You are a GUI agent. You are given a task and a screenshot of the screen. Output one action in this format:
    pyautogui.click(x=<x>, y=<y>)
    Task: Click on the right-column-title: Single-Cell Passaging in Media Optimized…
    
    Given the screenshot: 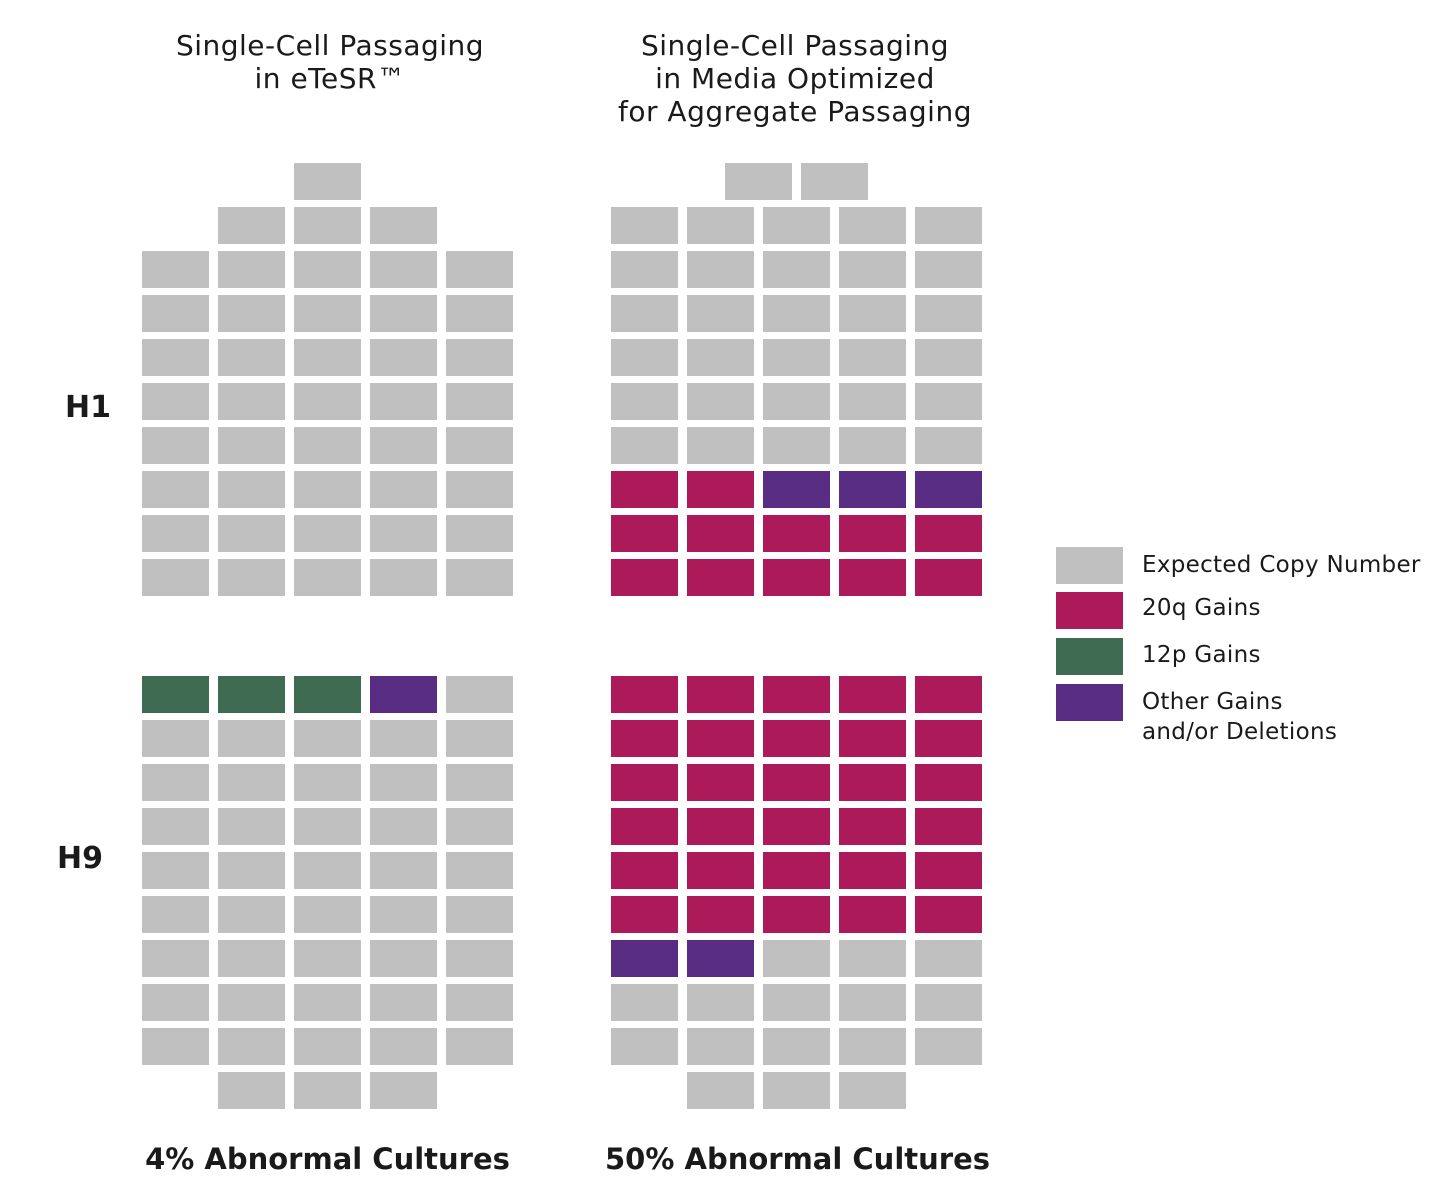 What is the action you would take?
    pyautogui.click(x=795, y=78)
    